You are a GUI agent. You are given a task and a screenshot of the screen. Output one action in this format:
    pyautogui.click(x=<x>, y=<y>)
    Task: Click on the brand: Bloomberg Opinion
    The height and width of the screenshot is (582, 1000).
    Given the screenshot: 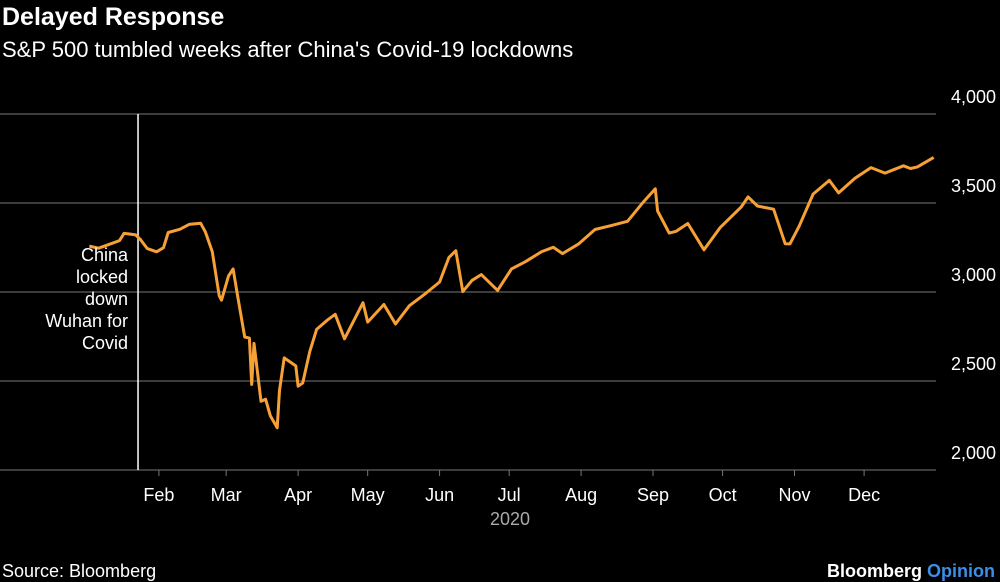 What is the action you would take?
    pyautogui.click(x=911, y=571)
    